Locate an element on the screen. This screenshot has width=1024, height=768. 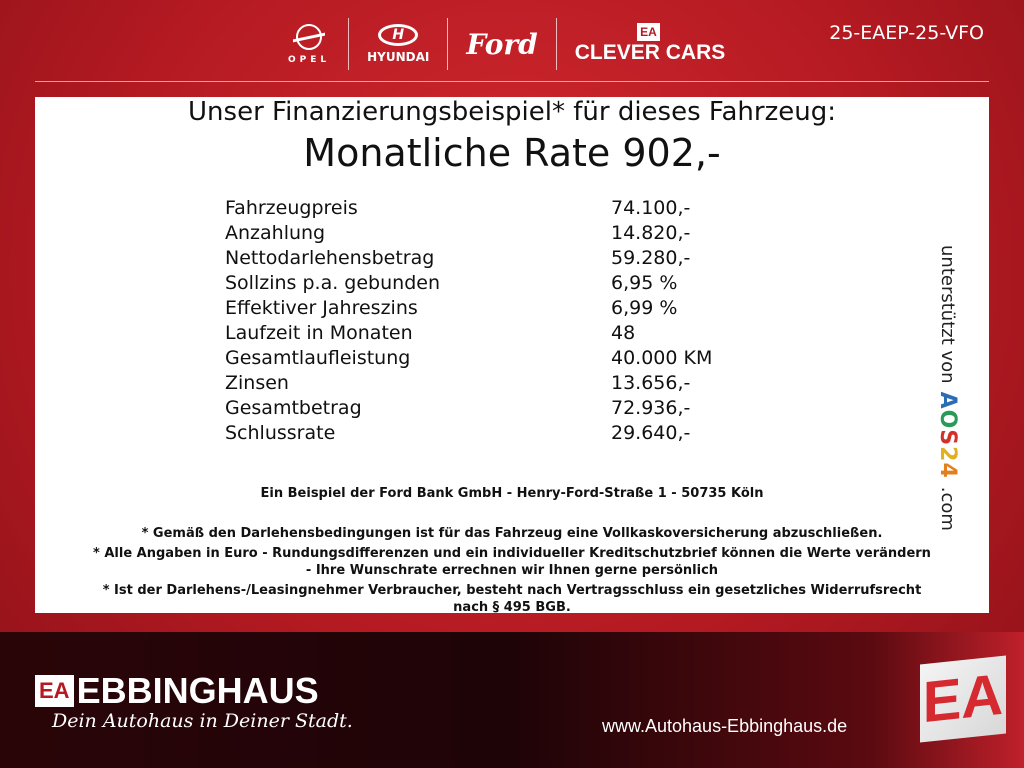
table-row: Gesamtbetrag 72.936,- is located at coordinates (468, 409).